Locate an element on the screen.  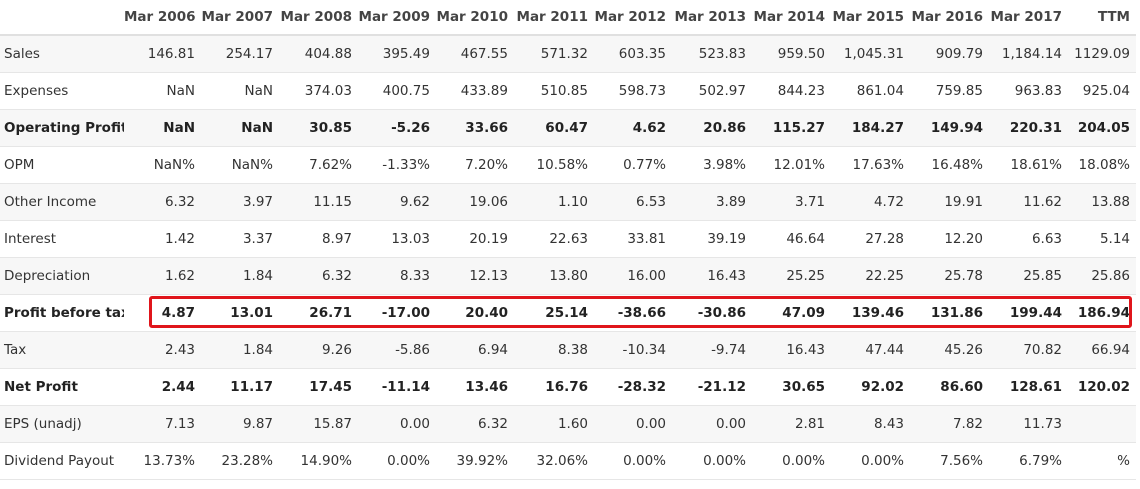
column-header: Mar 2009 is located at coordinates (397, 18).